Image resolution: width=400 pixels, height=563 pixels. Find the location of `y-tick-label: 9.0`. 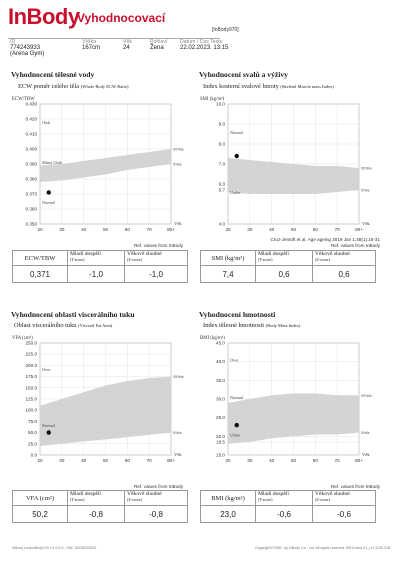

y-tick-label: 9.0 is located at coordinates (222, 124).